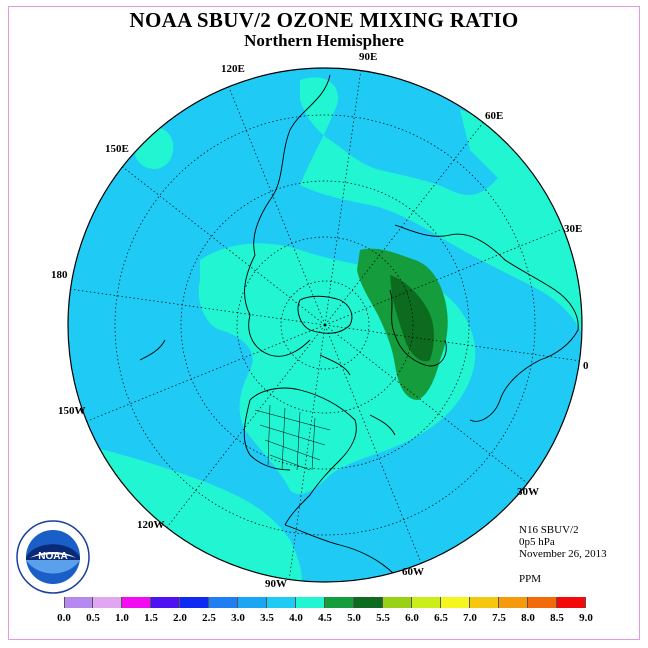 This screenshot has width=648, height=648. Describe the element at coordinates (267, 618) in the screenshot. I see `color-bar-tick-label: 3.5` at that location.